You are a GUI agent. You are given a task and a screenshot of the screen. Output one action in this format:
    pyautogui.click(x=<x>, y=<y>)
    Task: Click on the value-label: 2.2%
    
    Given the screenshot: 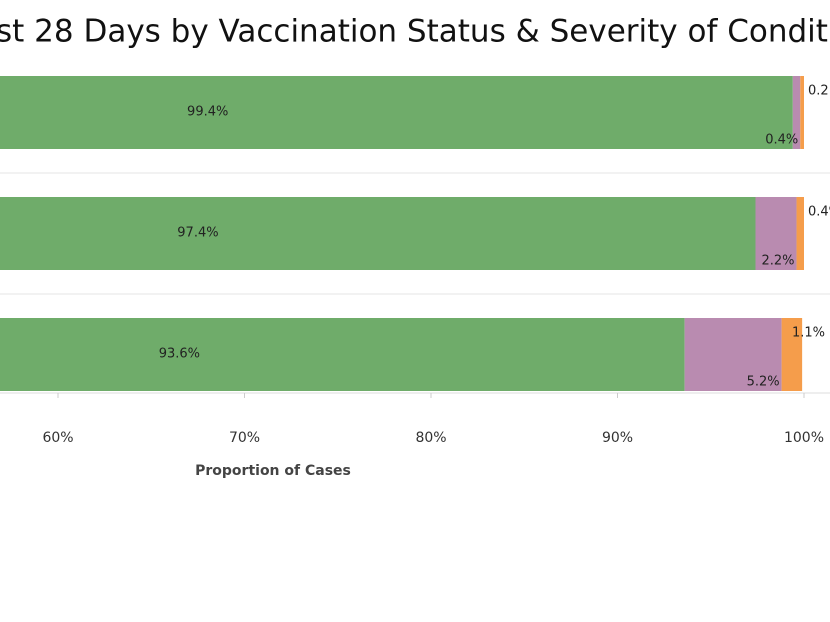 What is the action you would take?
    pyautogui.click(x=778, y=261)
    